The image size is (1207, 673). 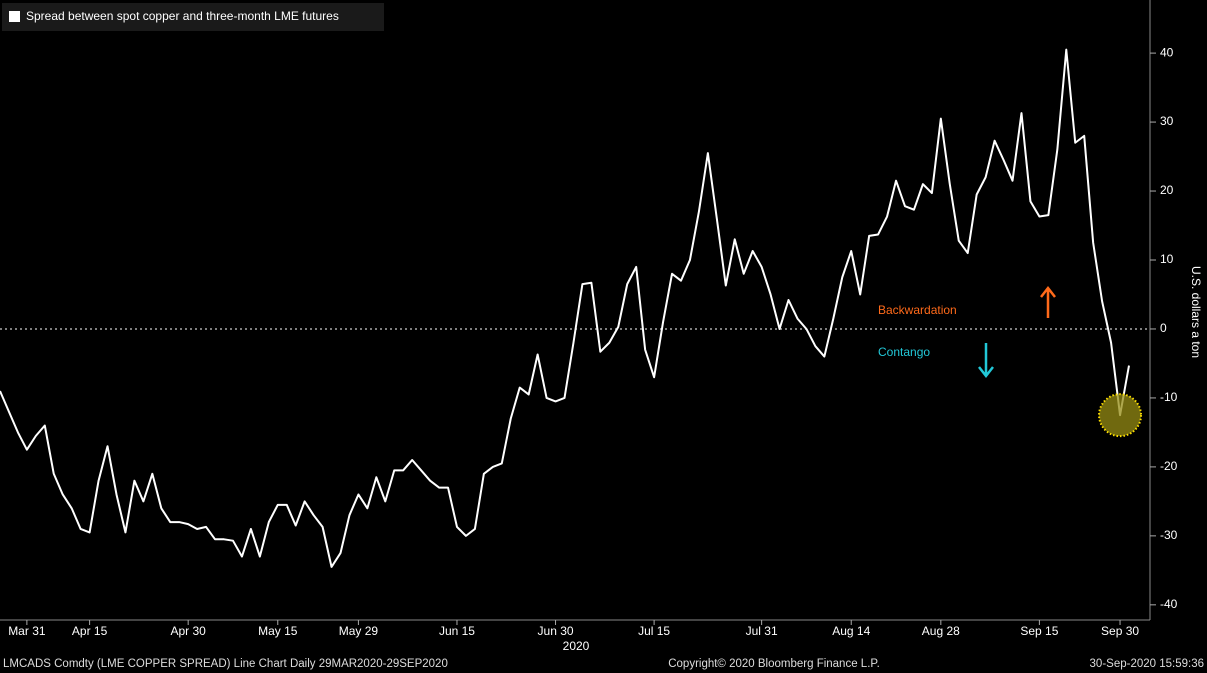 What do you see at coordinates (1167, 259) in the screenshot?
I see `y-tick-label: 10` at bounding box center [1167, 259].